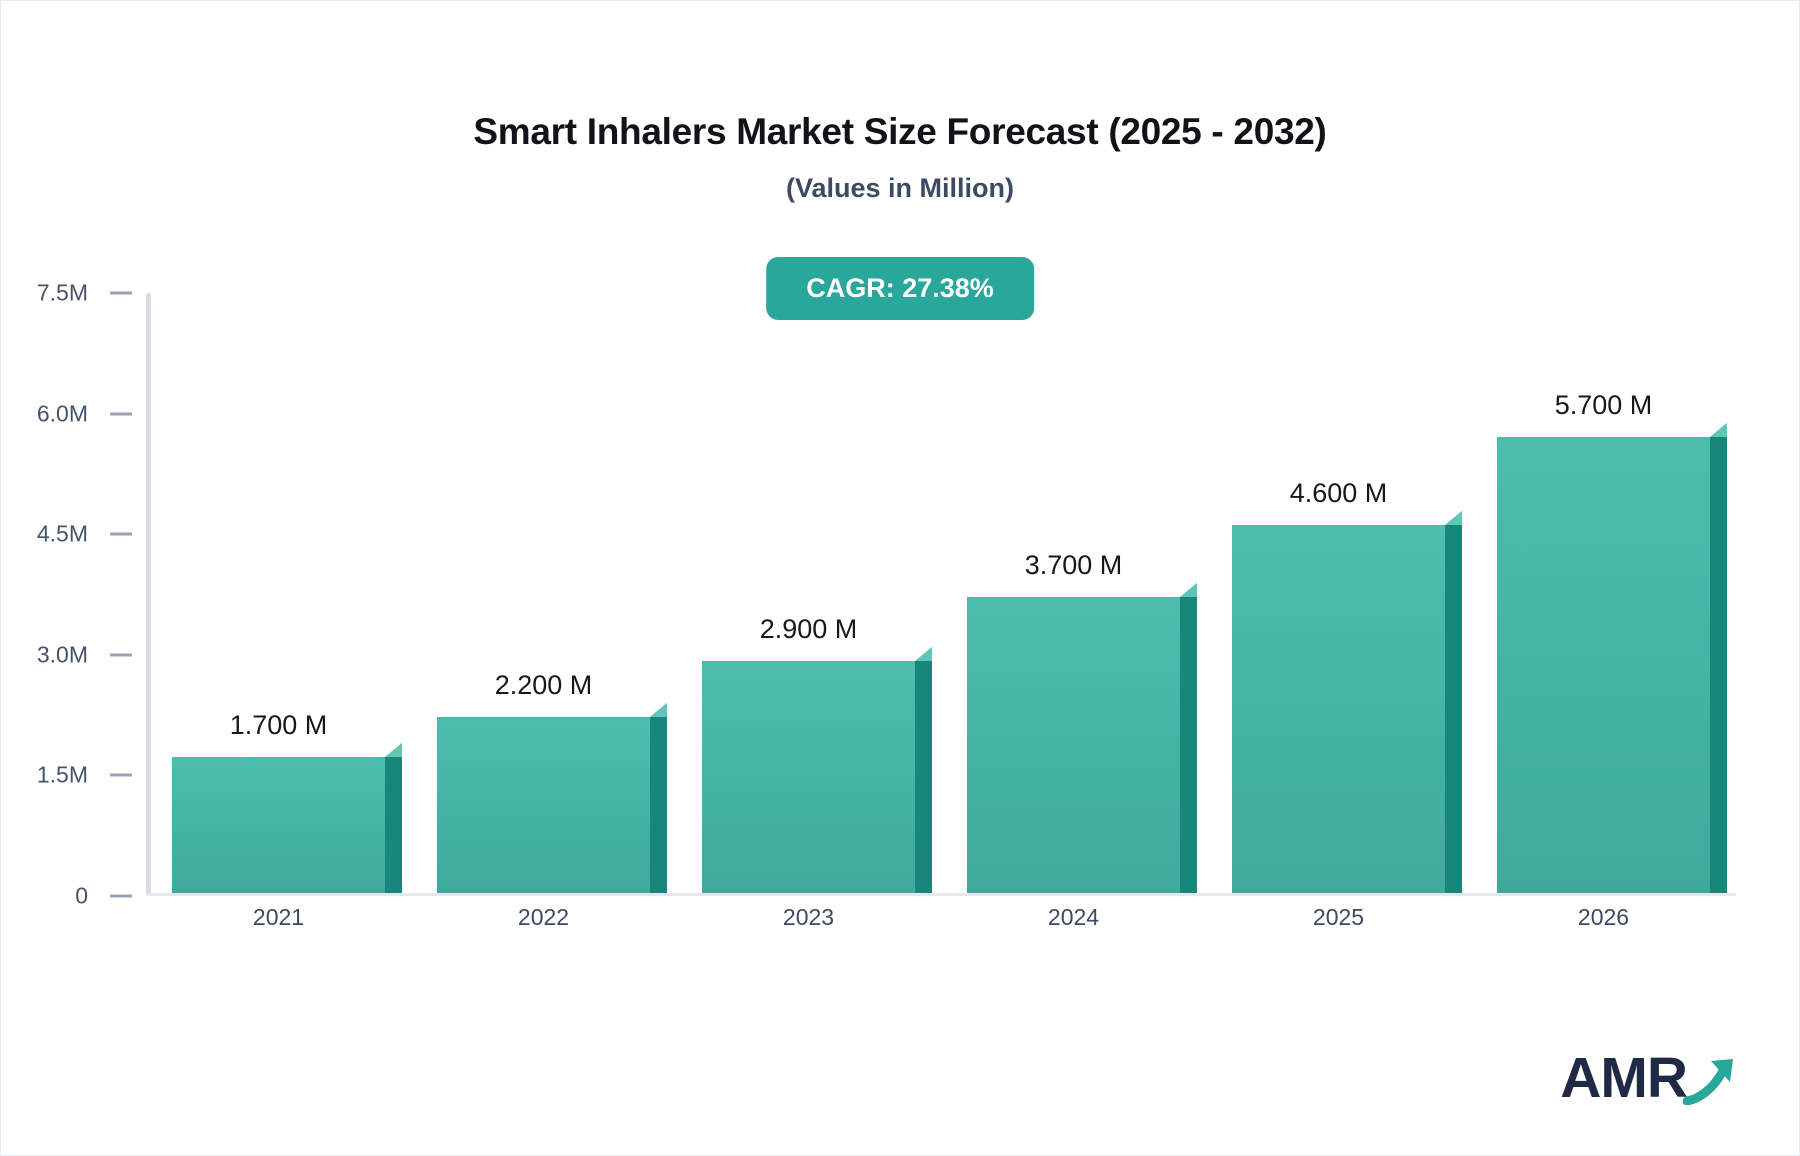 The height and width of the screenshot is (1156, 1800). Describe the element at coordinates (1603, 405) in the screenshot. I see `bar-value-label: 5.700 M` at that location.